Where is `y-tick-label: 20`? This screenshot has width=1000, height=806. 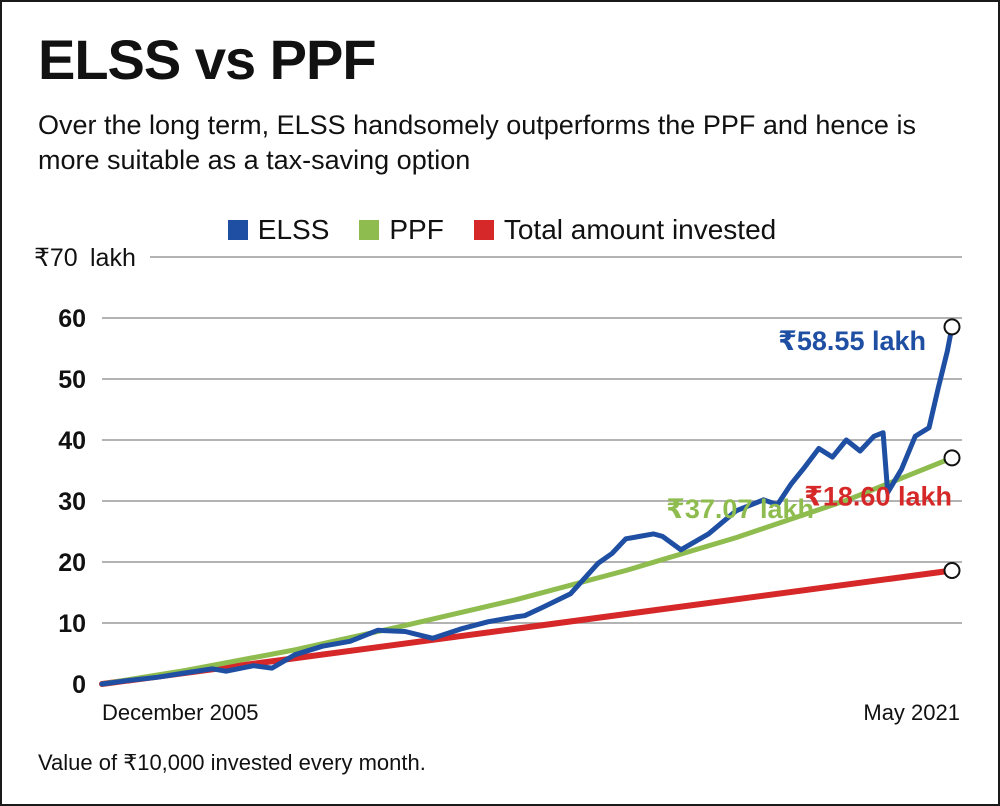
y-tick-label: 20 is located at coordinates (72, 563).